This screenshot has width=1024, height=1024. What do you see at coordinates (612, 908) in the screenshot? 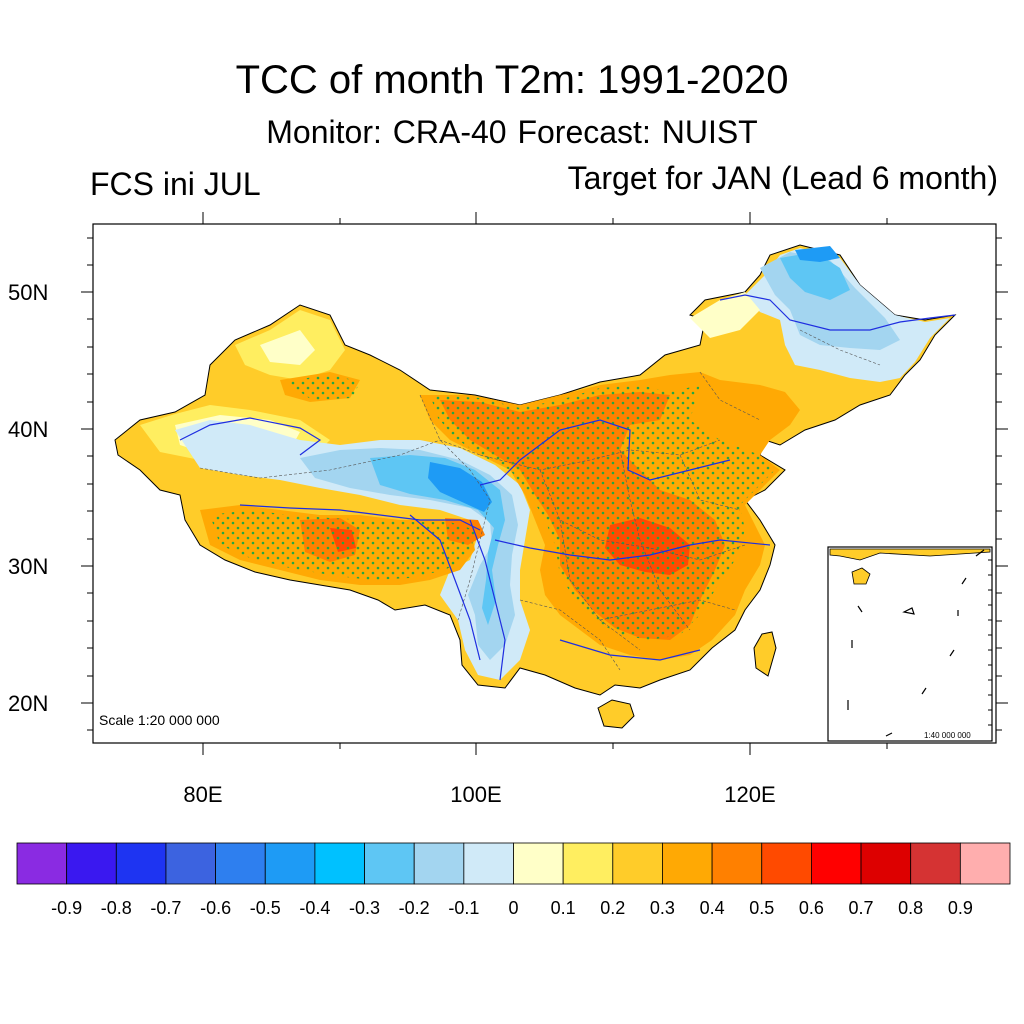
I see `colorbar-label: 0.2` at bounding box center [612, 908].